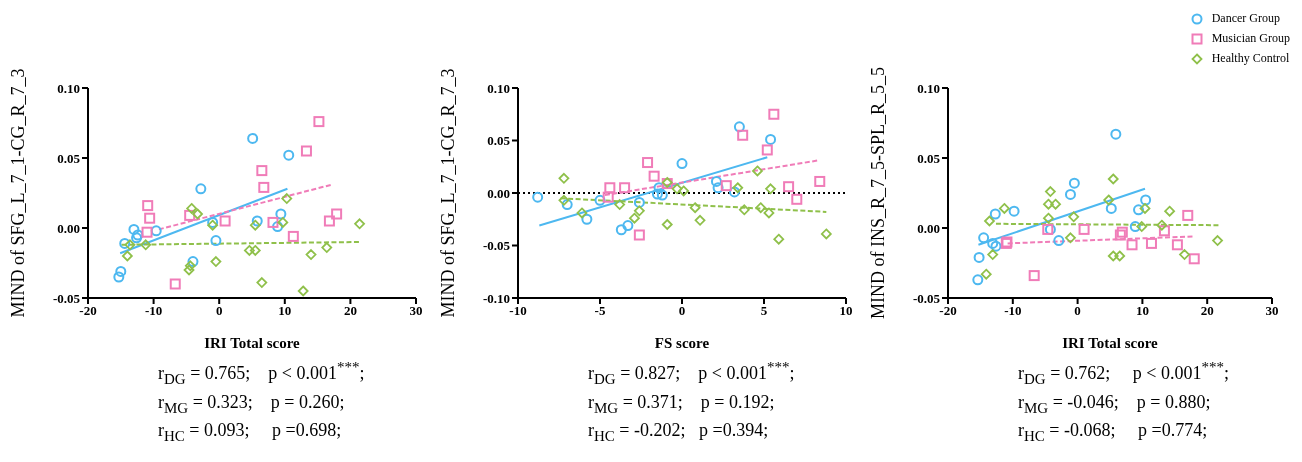 The width and height of the screenshot is (1302, 462). Describe the element at coordinates (1272, 311) in the screenshot. I see `x-tick-label: 30` at that location.